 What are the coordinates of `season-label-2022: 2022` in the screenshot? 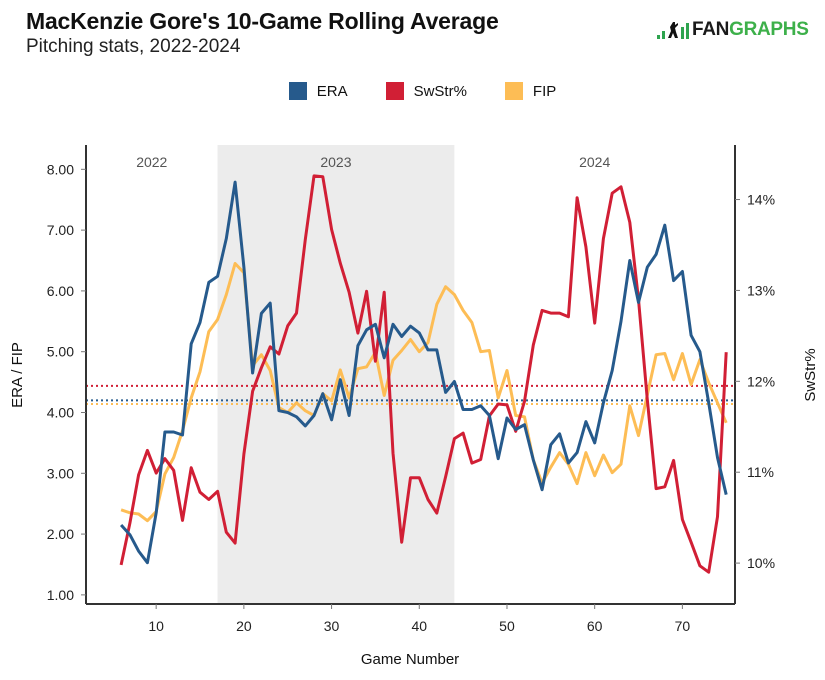 It's located at (151, 162).